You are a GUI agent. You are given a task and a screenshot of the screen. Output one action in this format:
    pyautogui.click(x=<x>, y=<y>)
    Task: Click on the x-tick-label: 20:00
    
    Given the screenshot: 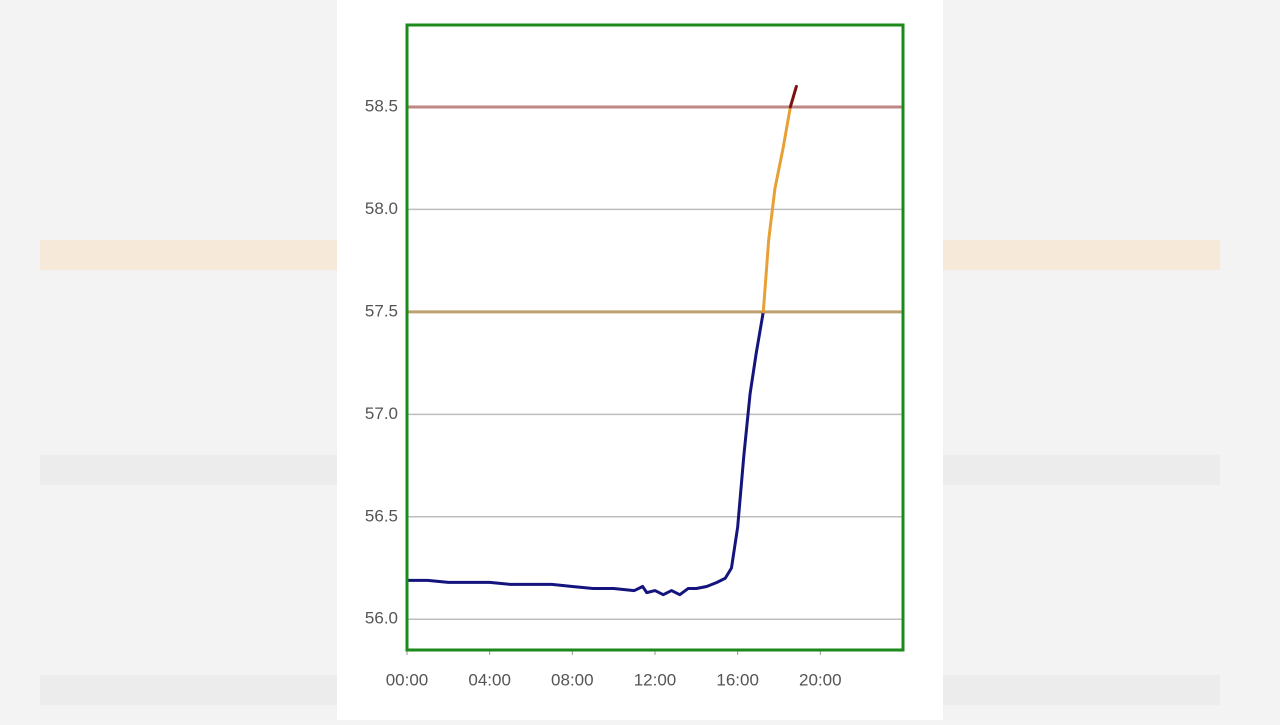 What is the action you would take?
    pyautogui.click(x=820, y=679)
    